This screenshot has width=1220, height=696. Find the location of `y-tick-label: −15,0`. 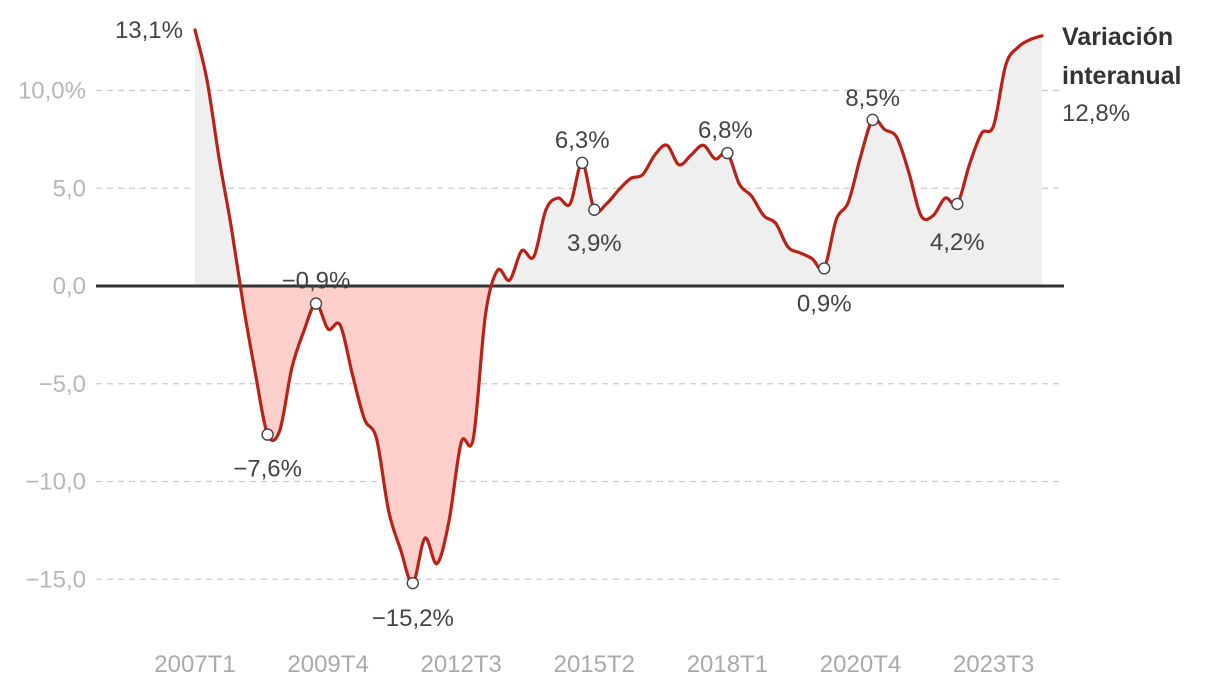

y-tick-label: −15,0 is located at coordinates (55, 579).